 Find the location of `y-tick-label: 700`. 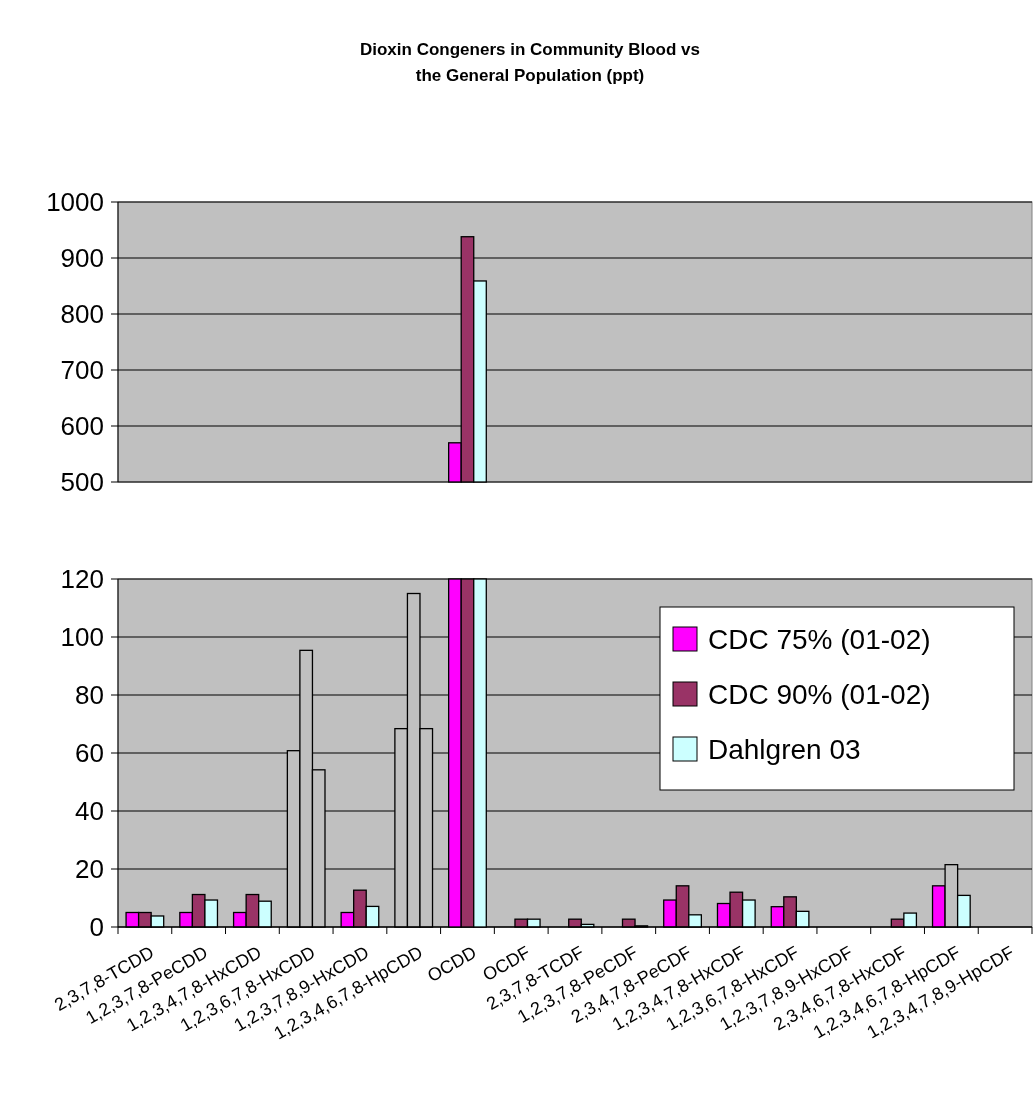

y-tick-label: 700 is located at coordinates (82, 370).